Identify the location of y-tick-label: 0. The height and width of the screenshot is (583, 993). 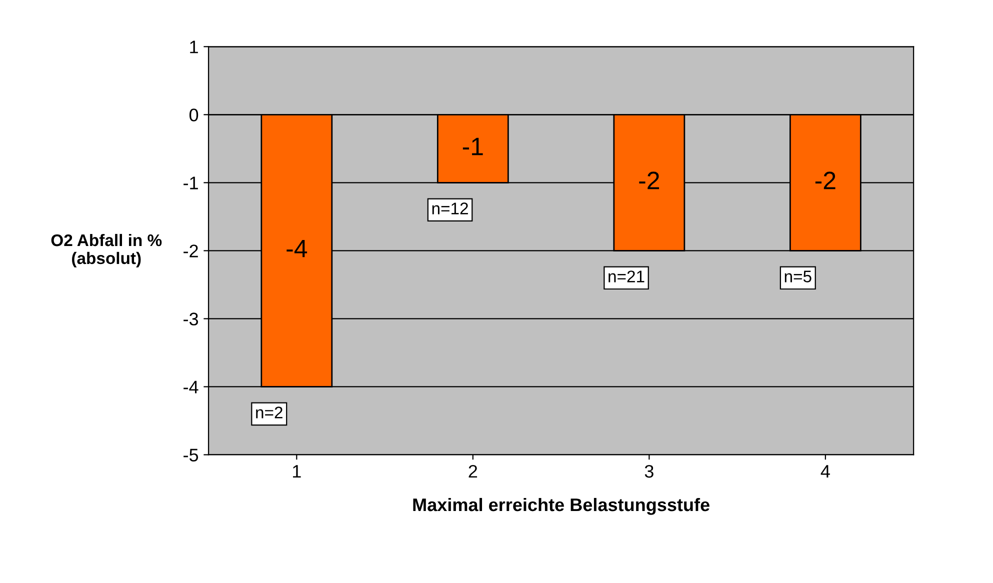
(193, 115).